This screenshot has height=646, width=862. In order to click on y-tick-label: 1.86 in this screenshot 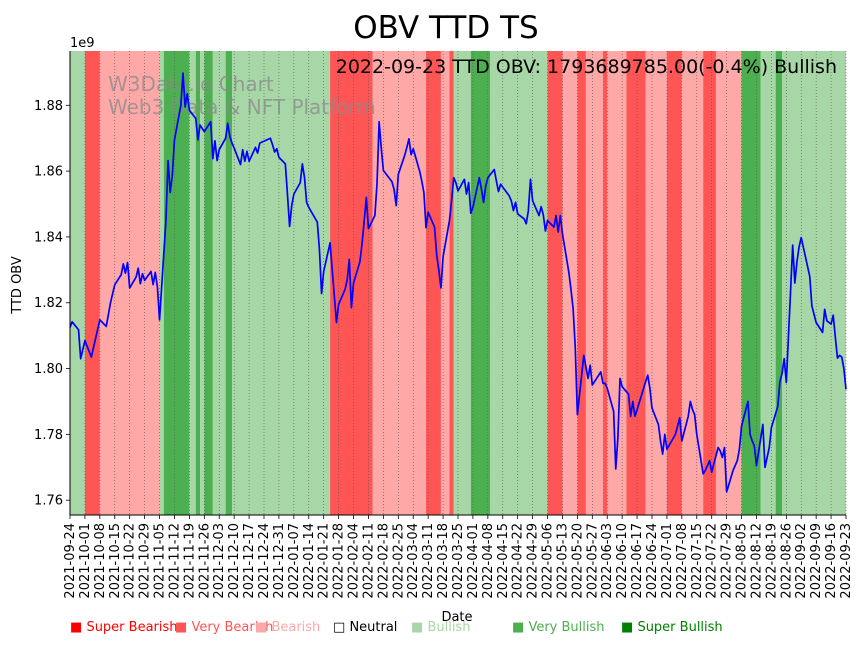, I will do `click(48, 172)`.